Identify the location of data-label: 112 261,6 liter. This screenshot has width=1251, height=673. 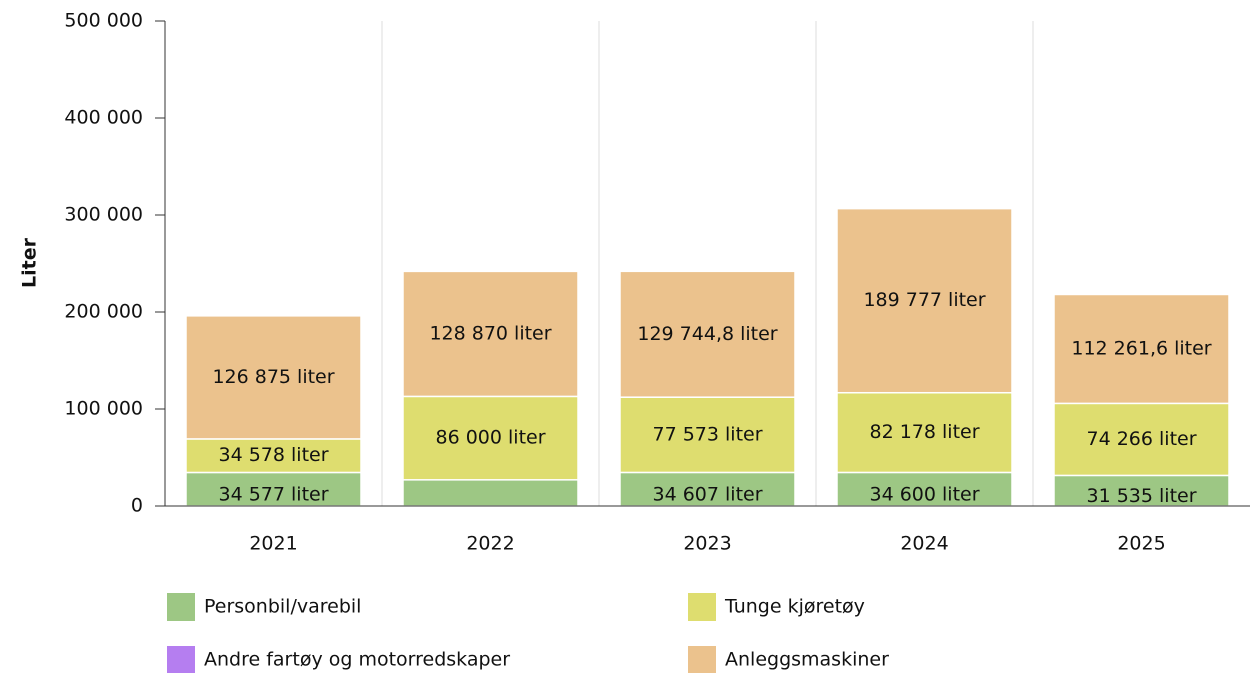
(1141, 348).